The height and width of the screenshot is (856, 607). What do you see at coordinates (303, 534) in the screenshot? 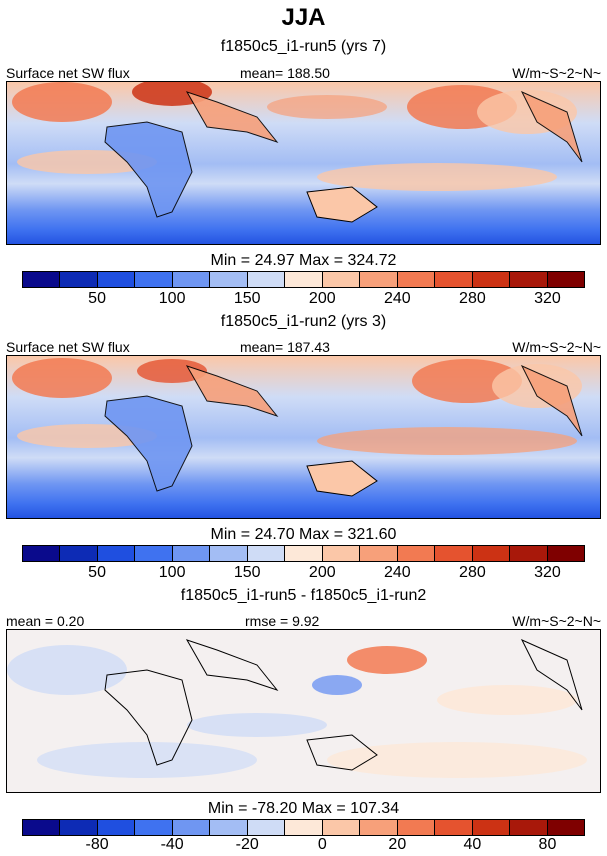
I see `panel-2-minmax: Min = 24.70 Max = 321.60` at bounding box center [303, 534].